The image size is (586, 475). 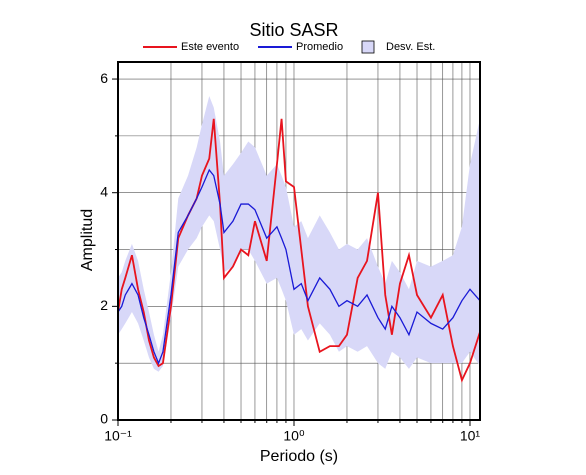 I want to click on x-axis-label: Periodo (s), so click(x=299, y=456).